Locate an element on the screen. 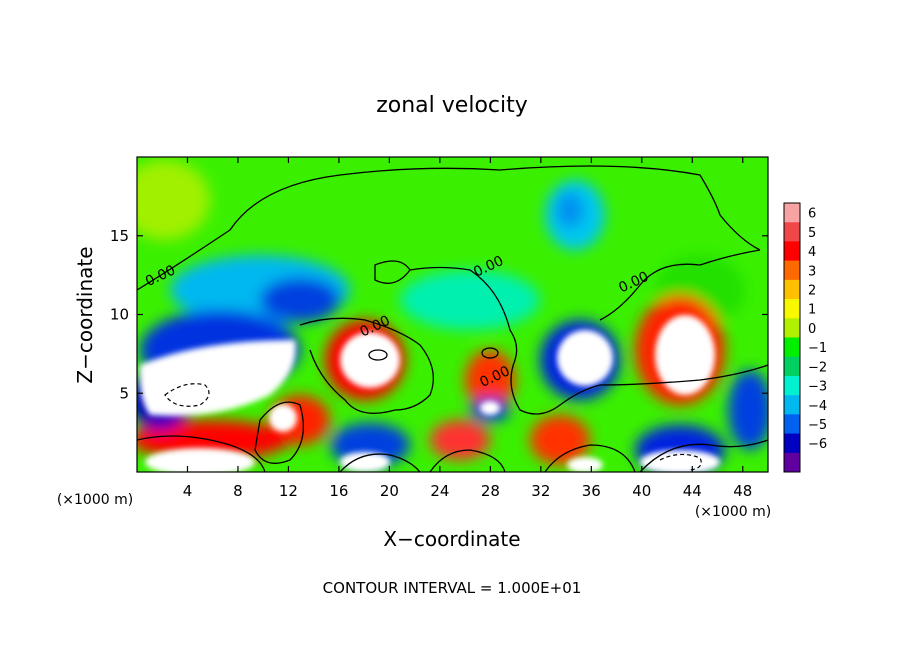 Image resolution: width=904 pixels, height=654 pixels. colorbar-tick-label: 1 is located at coordinates (812, 310).